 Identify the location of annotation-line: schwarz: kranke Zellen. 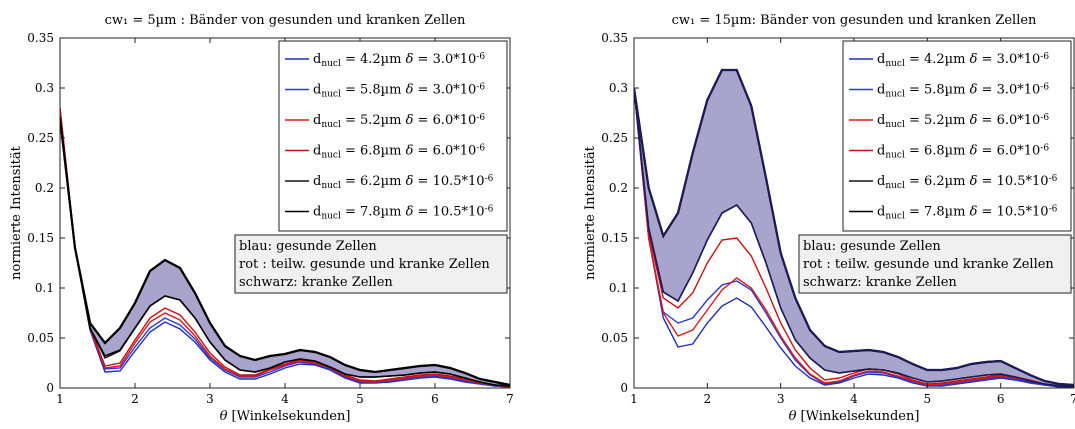
(880, 282).